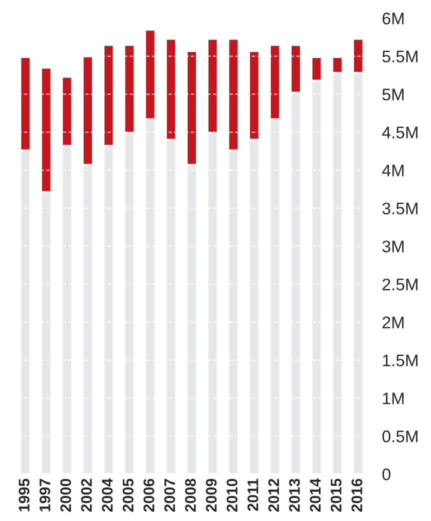 Image resolution: width=431 pixels, height=521 pixels. Describe the element at coordinates (400, 56) in the screenshot. I see `y-tick-label: 5.5M` at that location.